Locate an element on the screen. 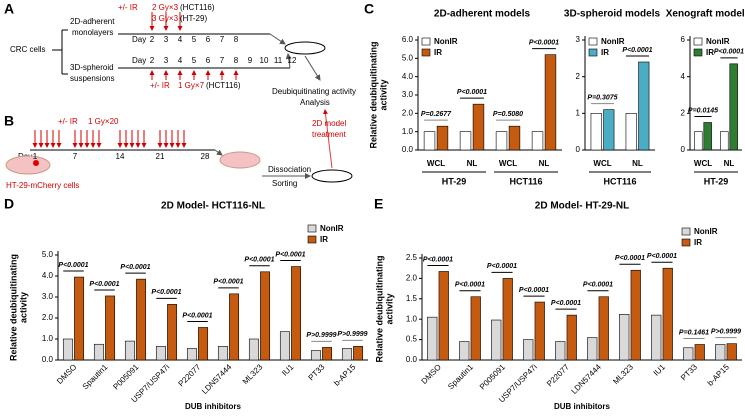 This screenshot has height=419, width=745. cell-line: (HCT116) is located at coordinates (197, 7).